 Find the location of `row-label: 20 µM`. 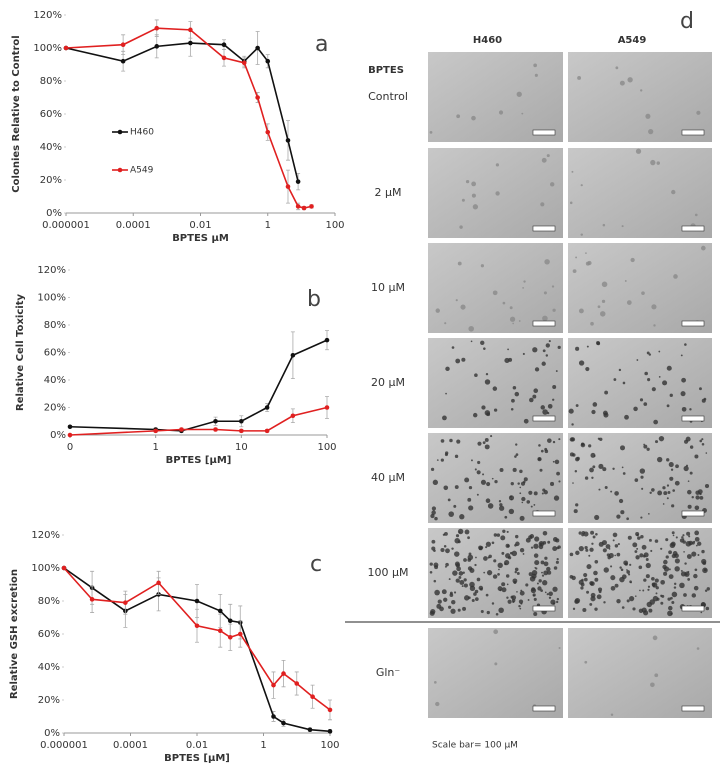

row-label: 20 µM is located at coordinates (388, 382).